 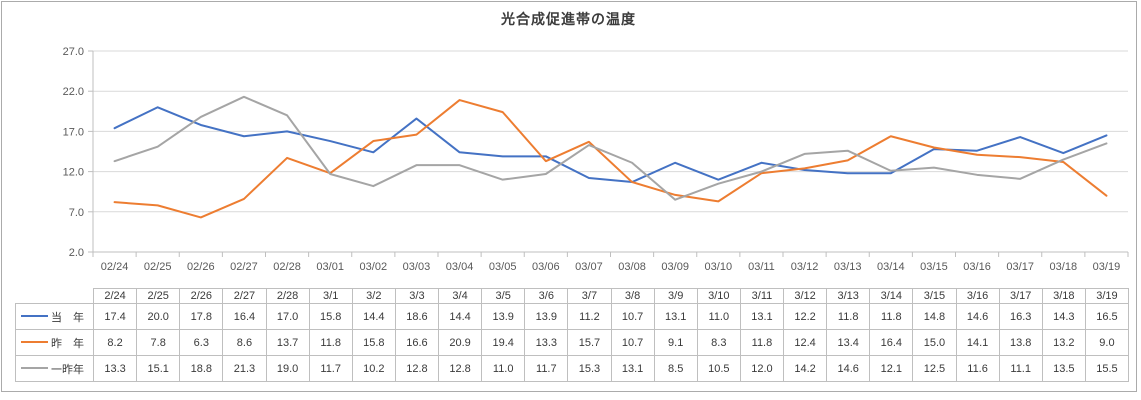 What do you see at coordinates (848, 342) in the screenshot?
I see `table-value-cell: 13.4` at bounding box center [848, 342].